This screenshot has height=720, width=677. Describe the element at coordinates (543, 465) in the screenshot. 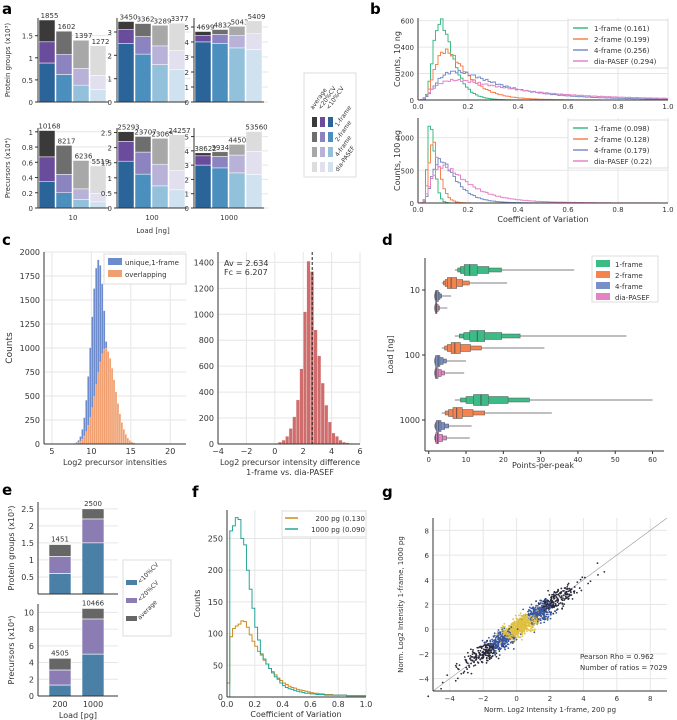

I see `d-xlabel: Points-per-peak` at that location.